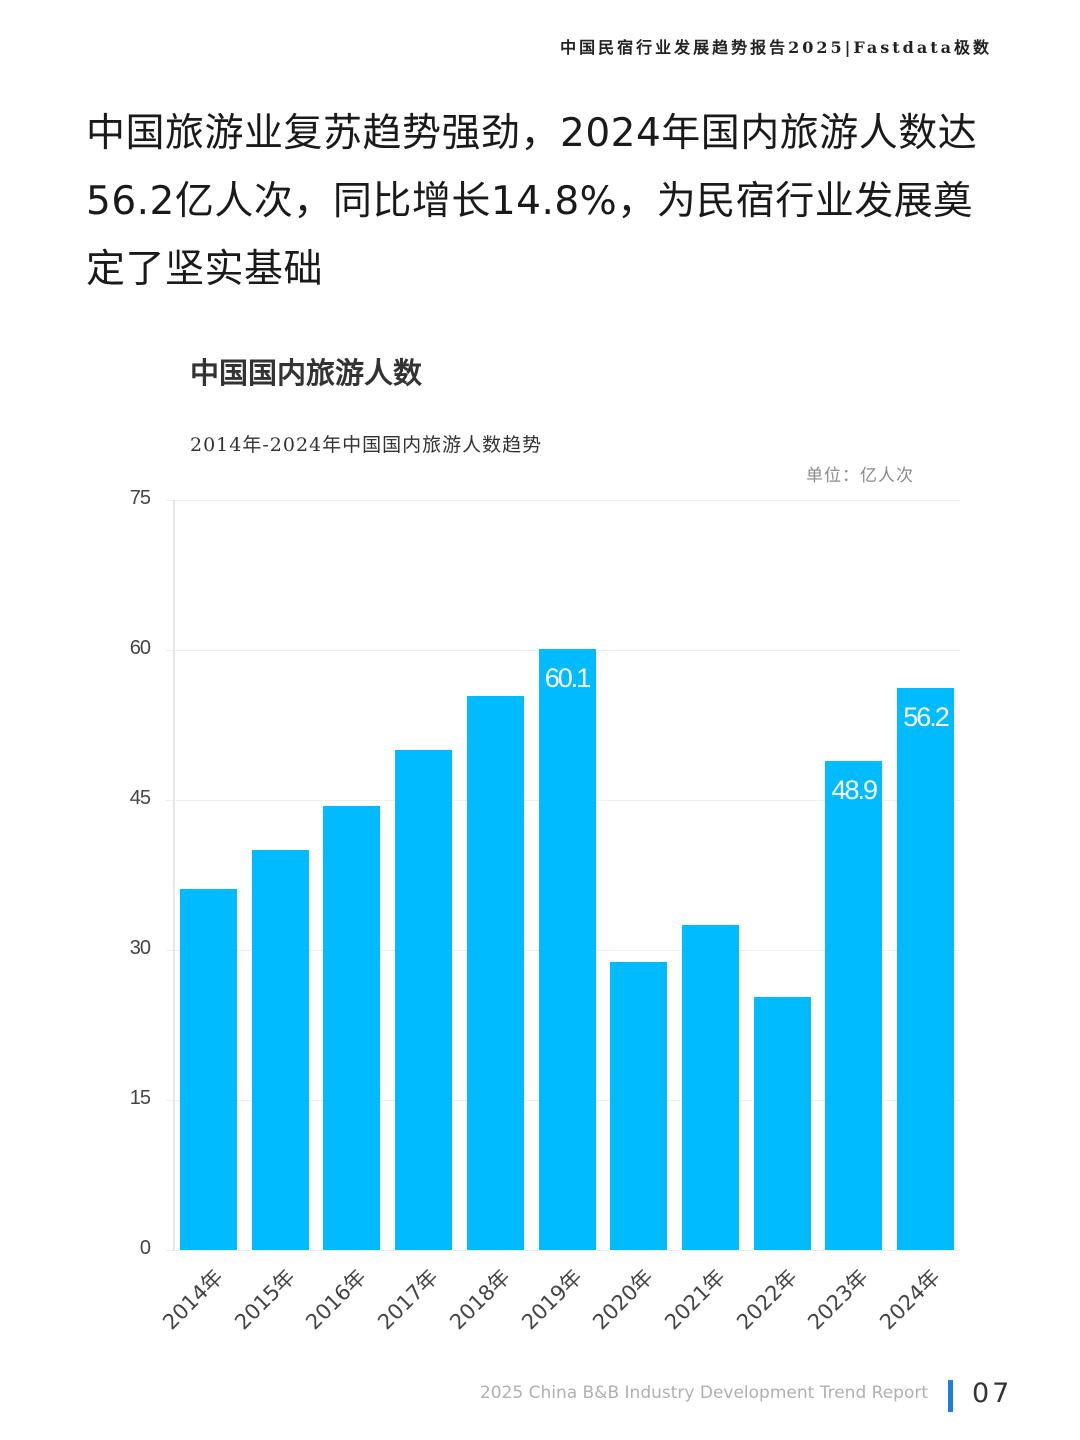 The image size is (1080, 1440). What do you see at coordinates (306, 373) in the screenshot?
I see `chart-section-title: 中国国内旅游人数` at bounding box center [306, 373].